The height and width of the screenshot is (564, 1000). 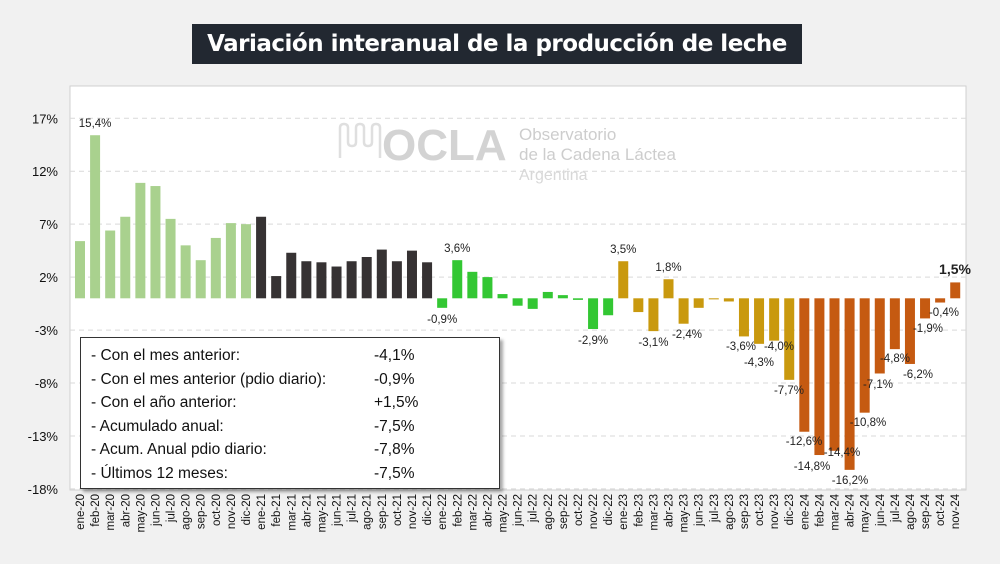 What do you see at coordinates (804, 442) in the screenshot?
I see `data-label: -12,6%` at bounding box center [804, 442].